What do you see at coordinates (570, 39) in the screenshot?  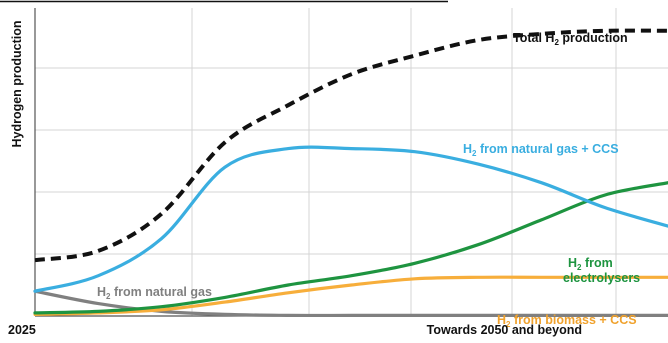 I see `label-total: Total H2 production` at bounding box center [570, 39].